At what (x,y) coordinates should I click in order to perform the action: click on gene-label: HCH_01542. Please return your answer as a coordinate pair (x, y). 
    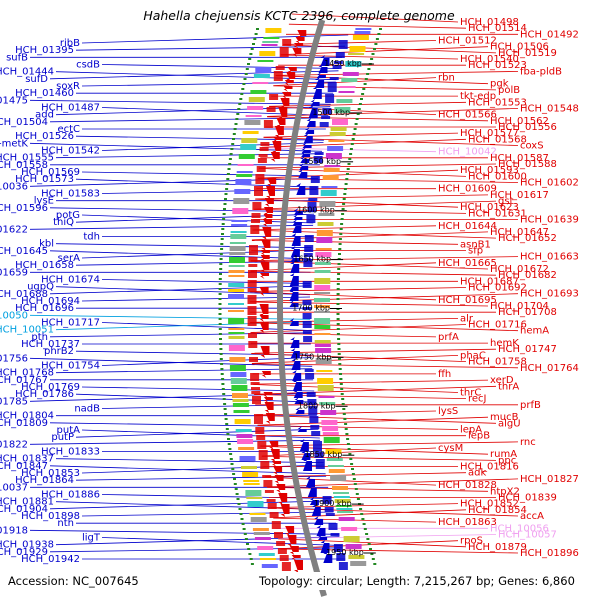
    Looking at the image, I should click on (70, 151).